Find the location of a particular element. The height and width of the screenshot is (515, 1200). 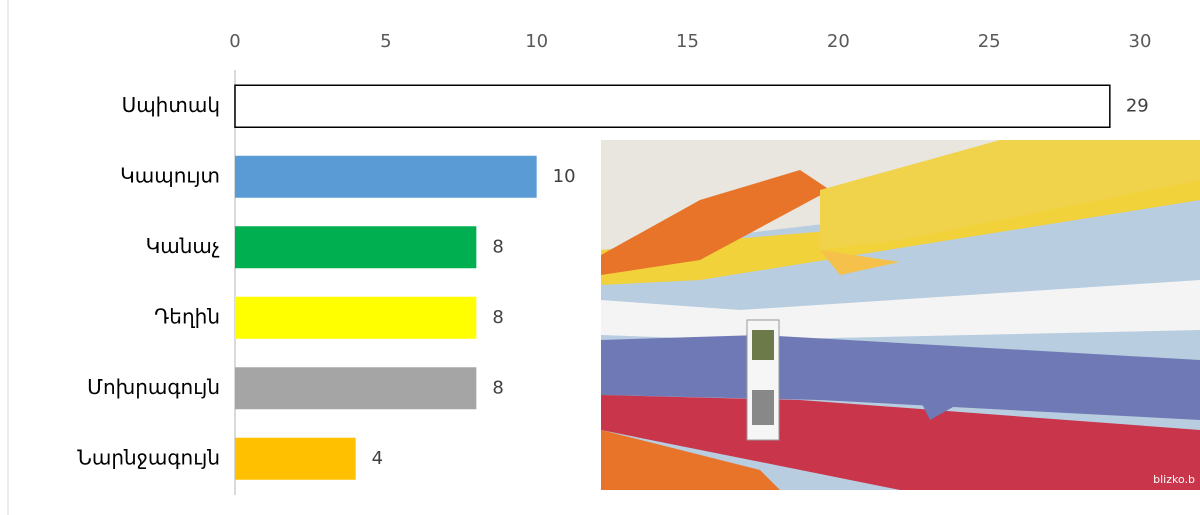

category-label: Սպիտակ is located at coordinates (171, 105).